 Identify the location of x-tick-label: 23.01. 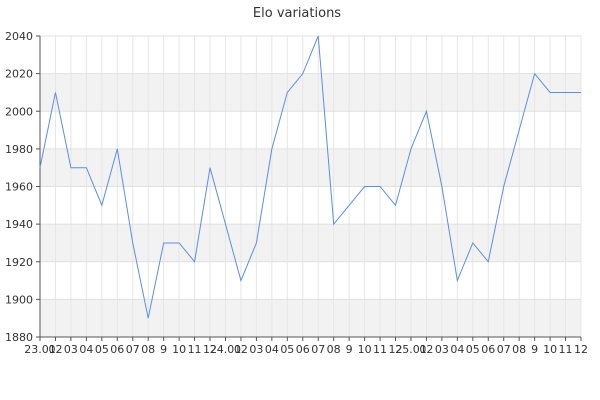
(40, 349).